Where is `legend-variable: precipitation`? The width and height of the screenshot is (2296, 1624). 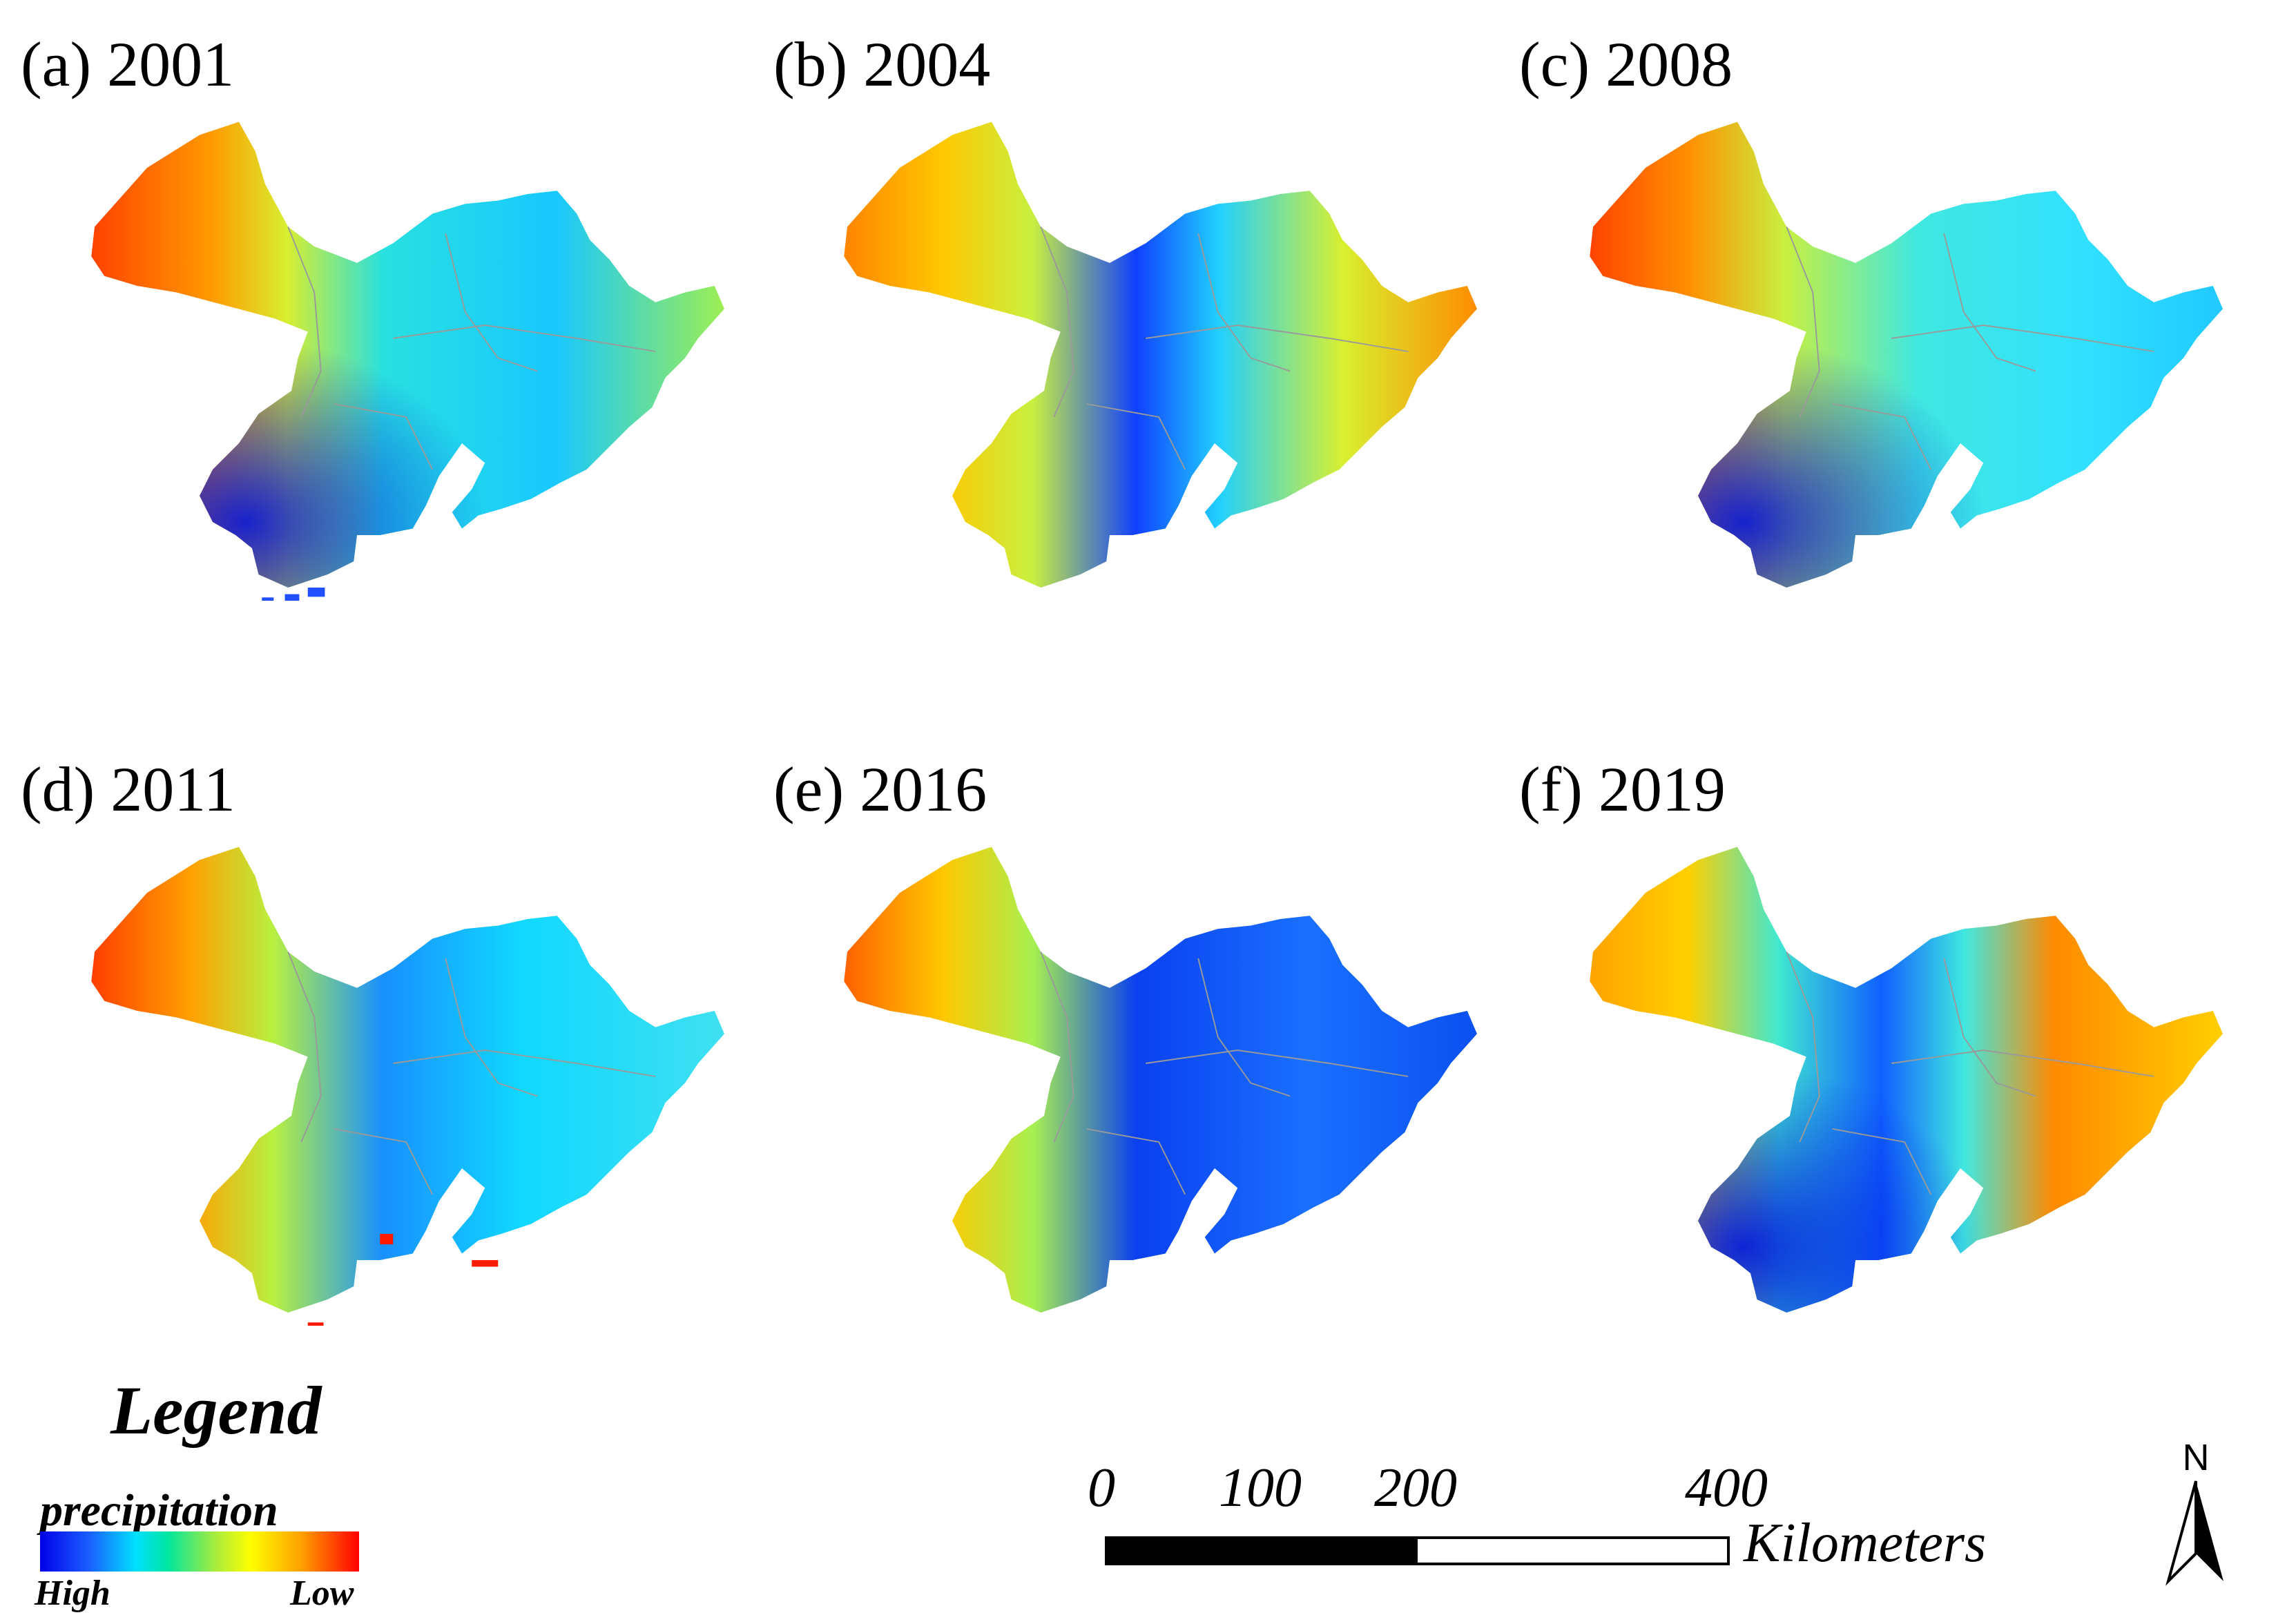
legend-variable: precipitation is located at coordinates (159, 1510).